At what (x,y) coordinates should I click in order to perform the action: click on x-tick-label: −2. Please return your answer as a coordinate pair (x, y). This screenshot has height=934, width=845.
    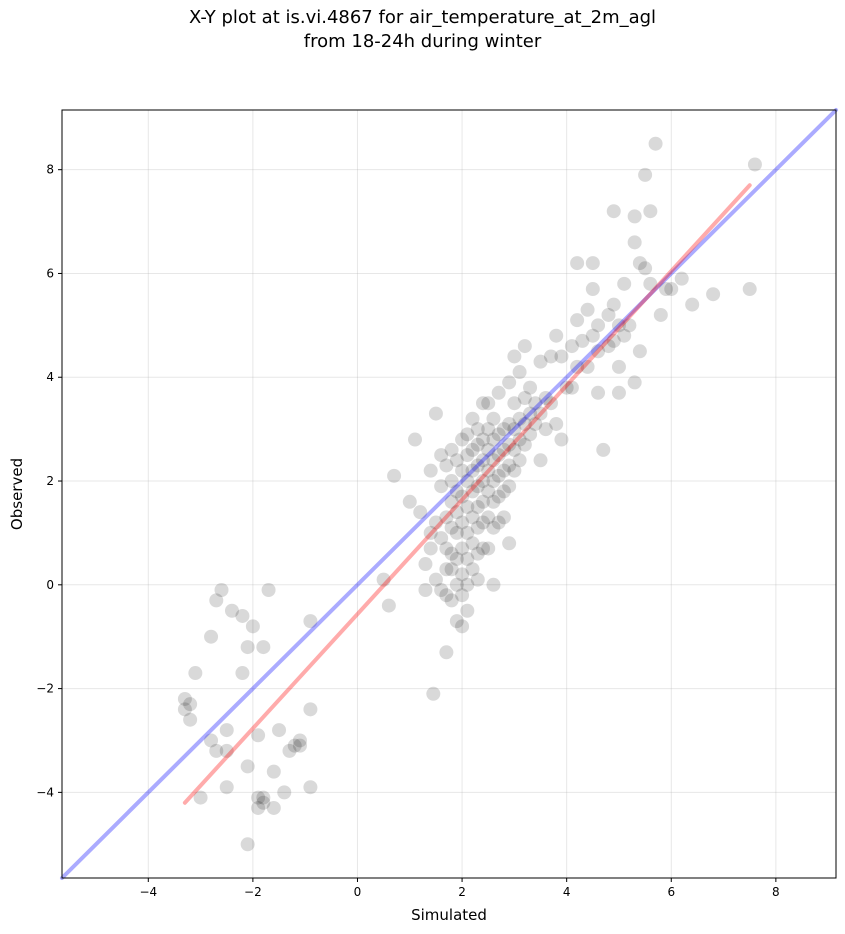
    Looking at the image, I should click on (253, 892).